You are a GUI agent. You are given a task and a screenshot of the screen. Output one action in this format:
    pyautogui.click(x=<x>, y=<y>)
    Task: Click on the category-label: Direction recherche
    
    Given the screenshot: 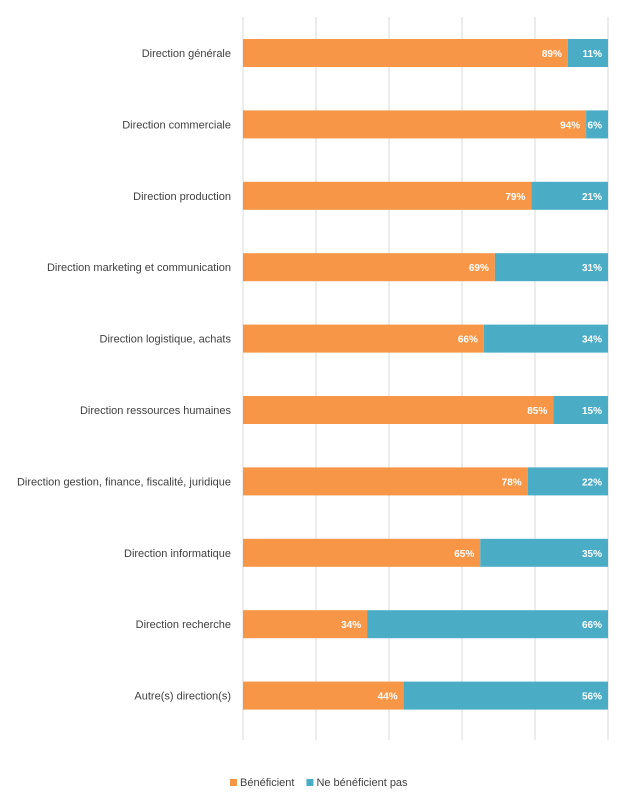 What is the action you would take?
    pyautogui.click(x=183, y=625)
    